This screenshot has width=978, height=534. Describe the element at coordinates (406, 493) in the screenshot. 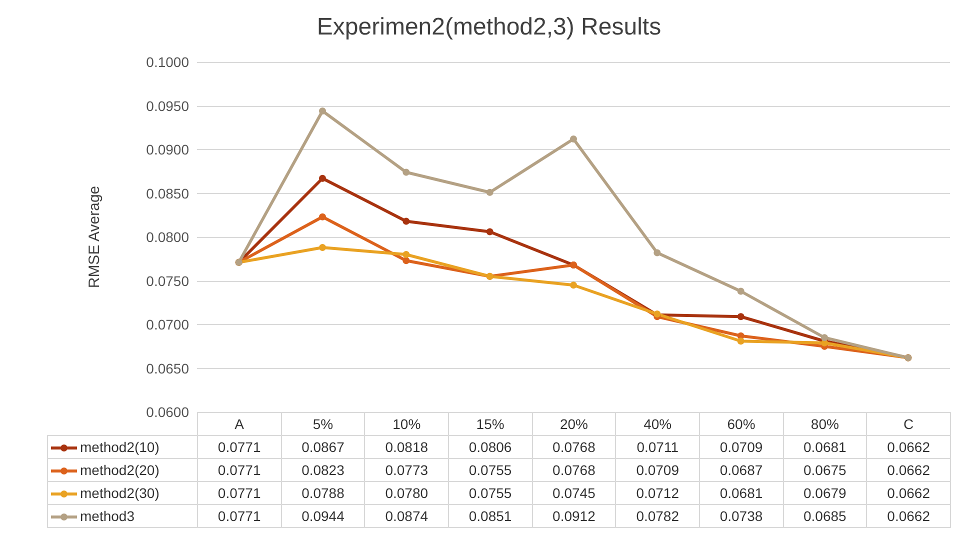

I see `data-label: 0.0780` at that location.